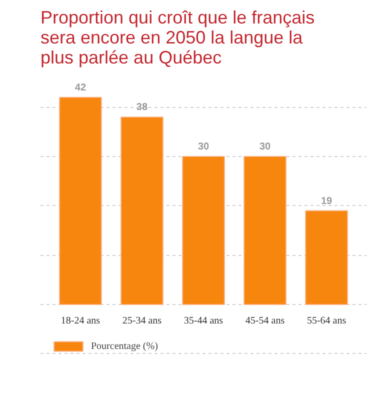  Describe the element at coordinates (265, 321) in the screenshot. I see `x-tick-label: 45-54 ans` at that location.